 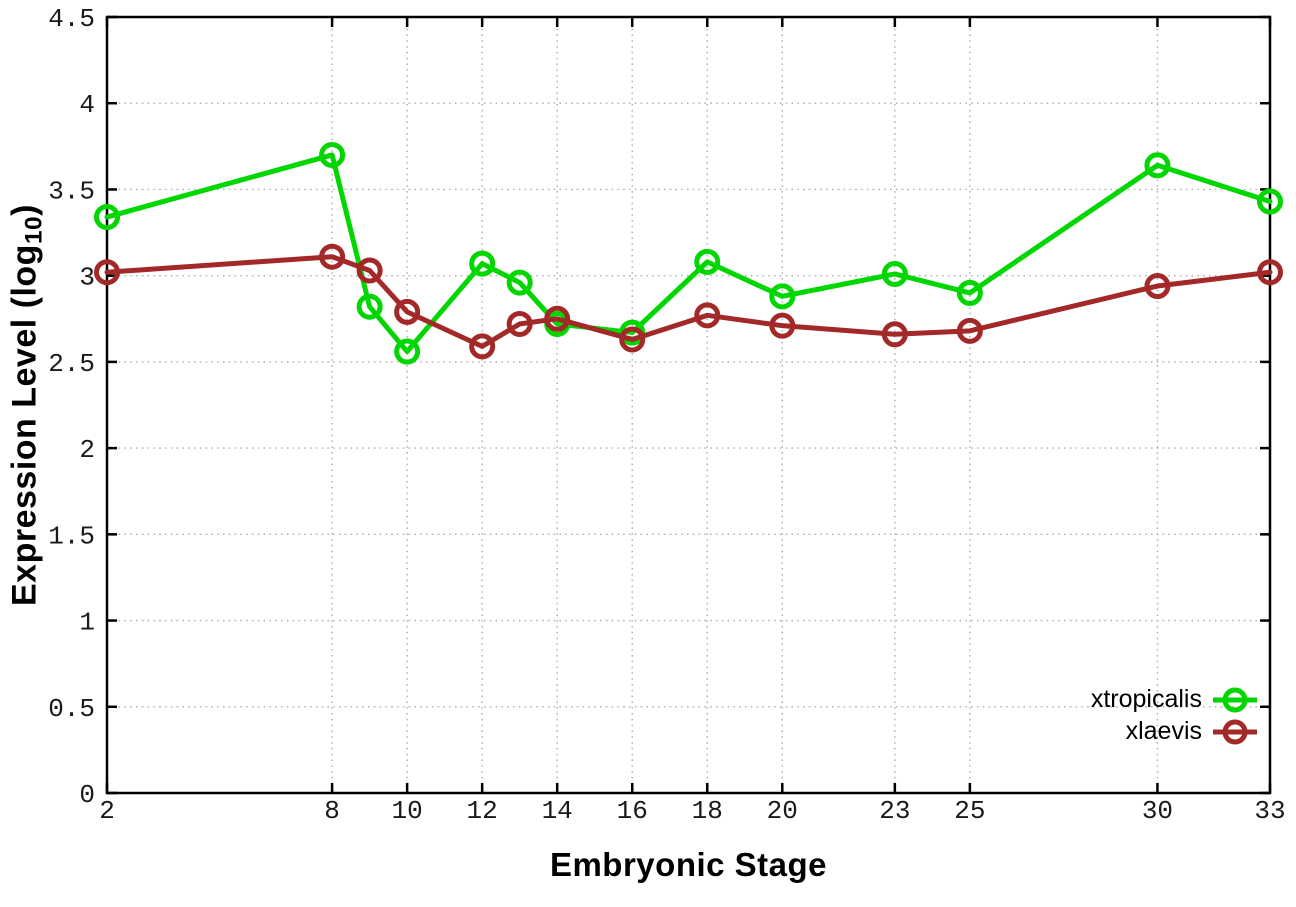 What do you see at coordinates (707, 811) in the screenshot?
I see `x-tick-label: 18` at bounding box center [707, 811].